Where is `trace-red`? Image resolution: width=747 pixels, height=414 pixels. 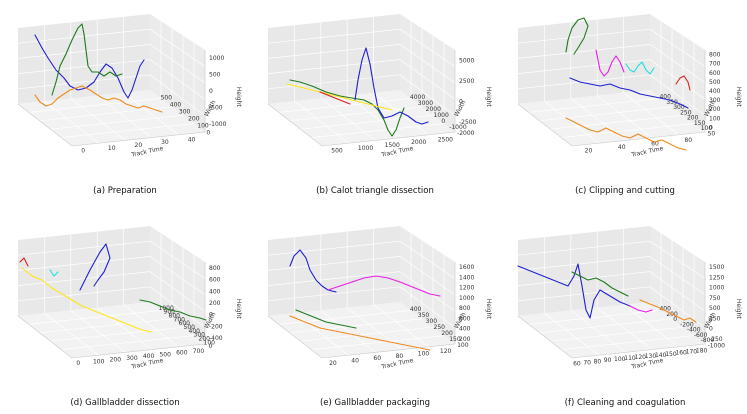 trace-red is located at coordinates (683, 83).